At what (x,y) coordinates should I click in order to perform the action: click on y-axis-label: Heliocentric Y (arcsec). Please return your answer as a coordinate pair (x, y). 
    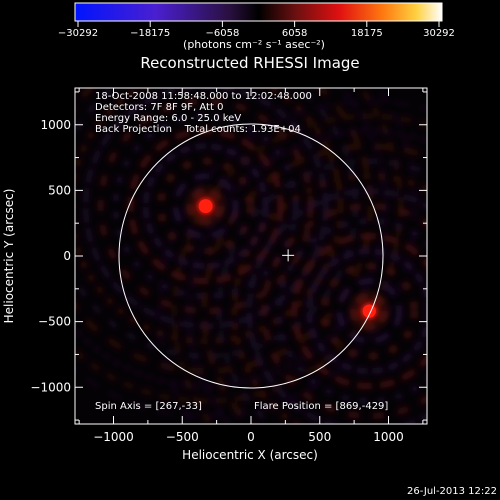
    Looking at the image, I should click on (9, 256).